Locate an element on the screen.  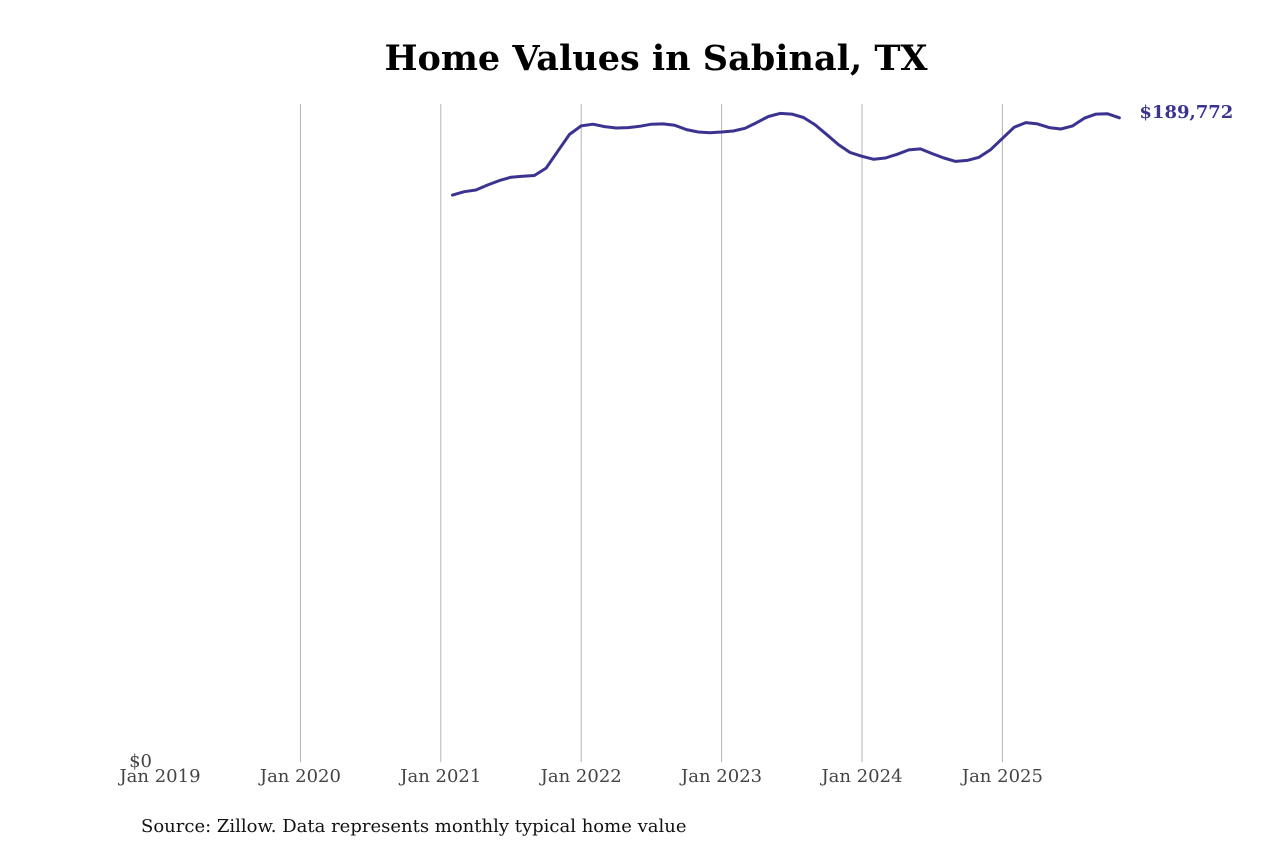
x-tick-label: Jan 2023 is located at coordinates (720, 776).